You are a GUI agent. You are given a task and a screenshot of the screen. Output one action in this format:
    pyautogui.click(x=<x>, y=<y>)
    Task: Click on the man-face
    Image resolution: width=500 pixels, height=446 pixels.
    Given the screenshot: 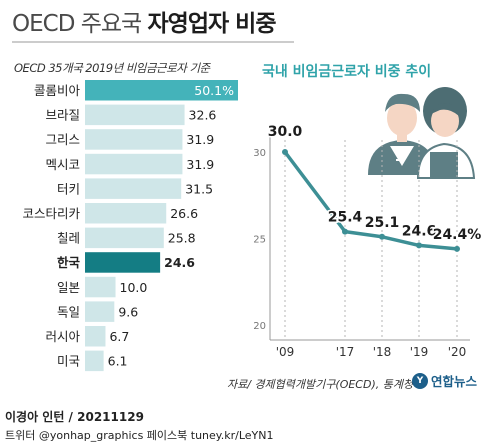 What is the action you would take?
    pyautogui.click(x=402, y=118)
    